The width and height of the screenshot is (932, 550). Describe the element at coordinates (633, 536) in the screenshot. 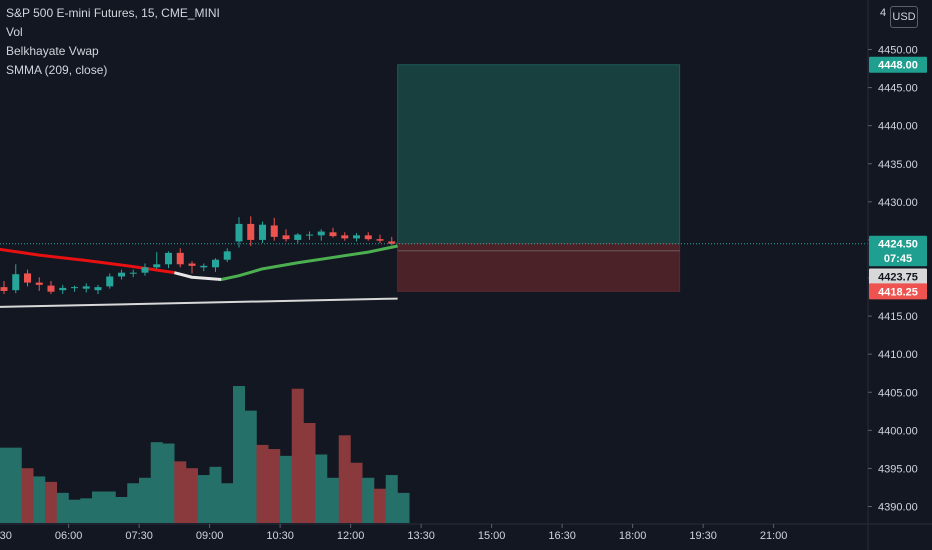

I see `x-tick-label: 18:00` at that location.